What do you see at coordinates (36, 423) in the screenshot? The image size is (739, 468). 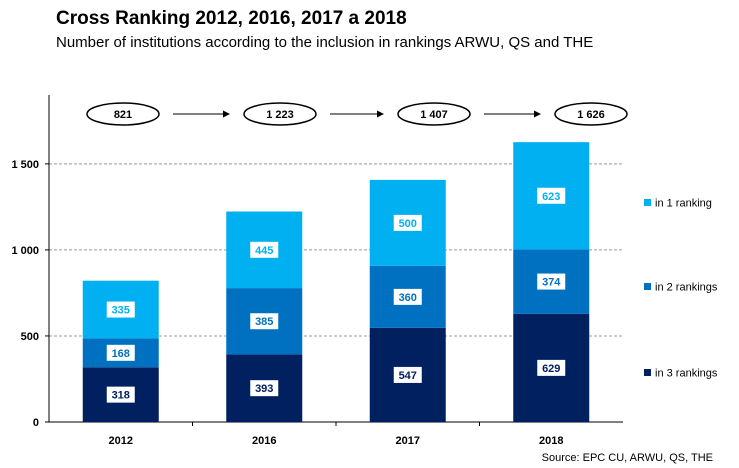 I see `y-tick-label: 0` at bounding box center [36, 423].